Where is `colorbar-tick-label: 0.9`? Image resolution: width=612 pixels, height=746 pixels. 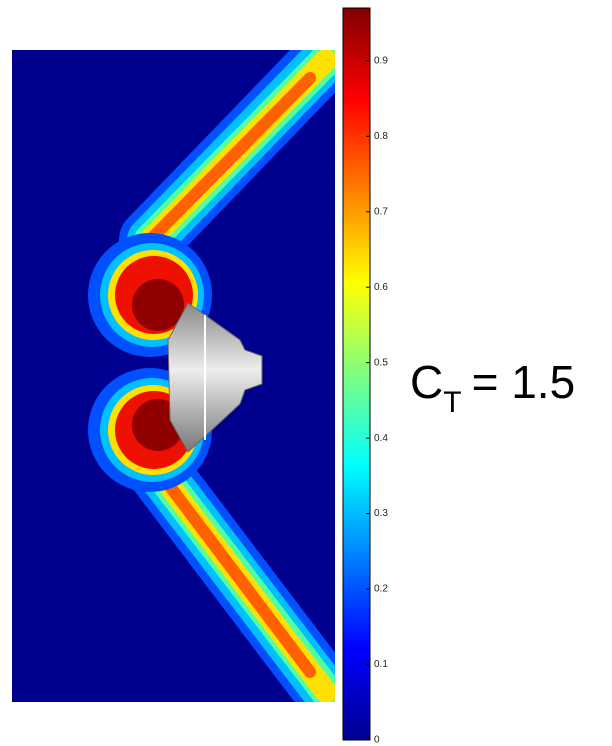
colorbar-tick-label: 0.9 is located at coordinates (381, 60).